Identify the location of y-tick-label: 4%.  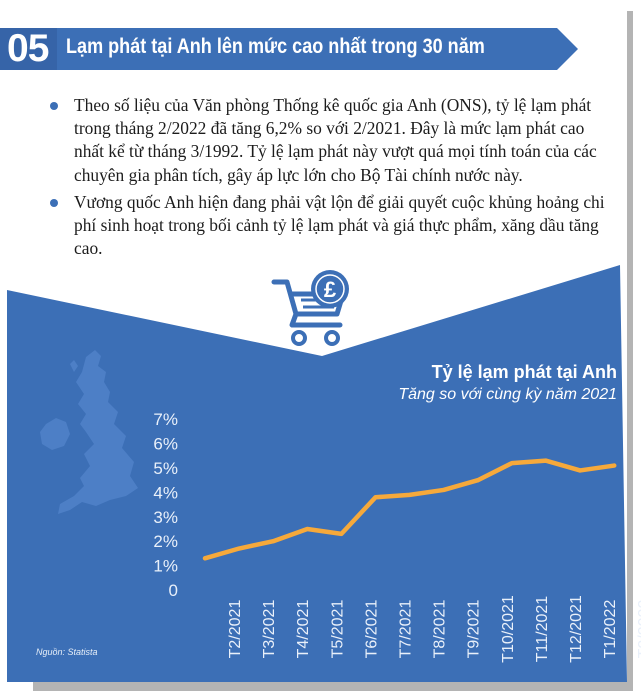
(165, 492).